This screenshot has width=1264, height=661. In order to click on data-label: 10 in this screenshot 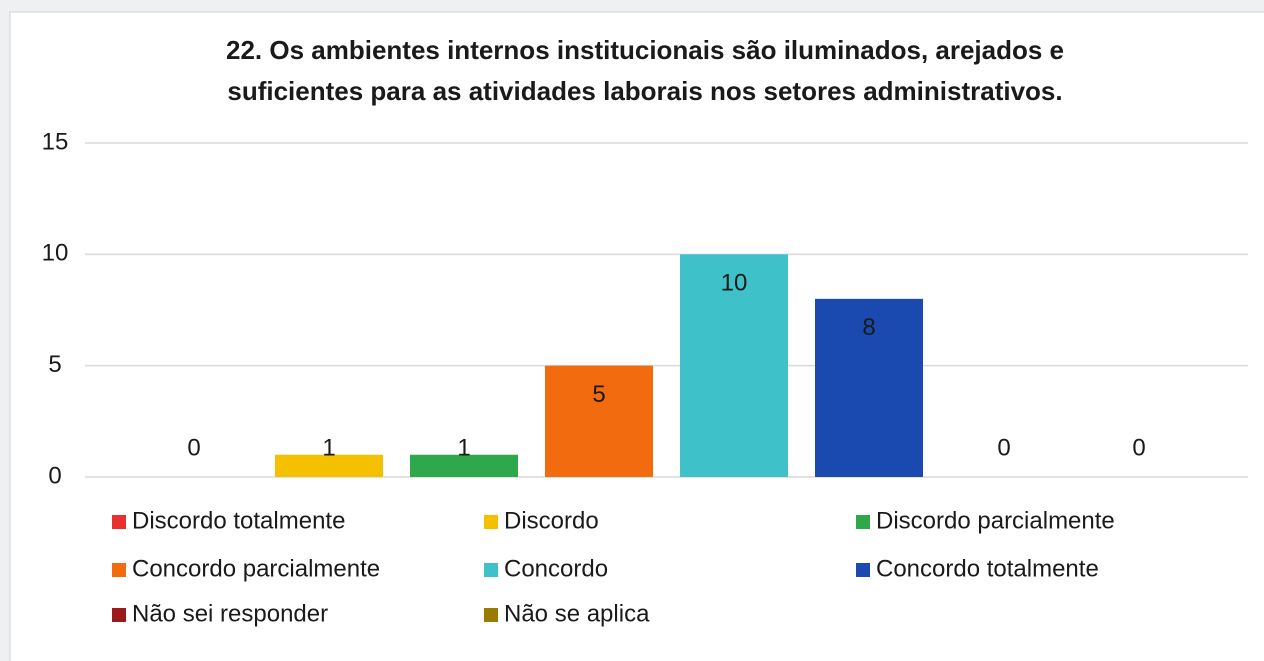, I will do `click(734, 283)`.